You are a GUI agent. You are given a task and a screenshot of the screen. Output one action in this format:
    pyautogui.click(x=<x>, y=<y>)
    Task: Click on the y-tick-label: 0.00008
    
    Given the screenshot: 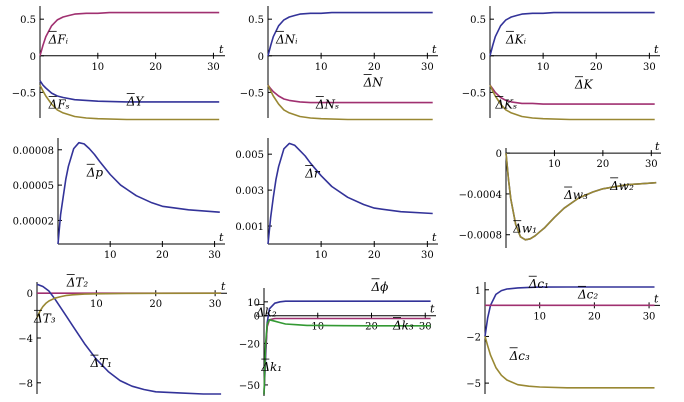 What is the action you would take?
    pyautogui.click(x=33, y=151)
    